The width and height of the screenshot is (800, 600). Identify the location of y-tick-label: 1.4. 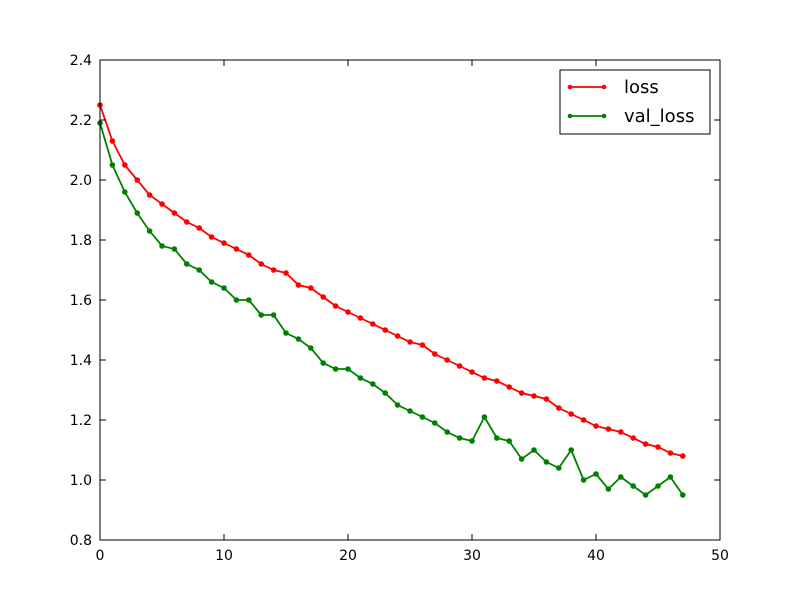
(81, 361).